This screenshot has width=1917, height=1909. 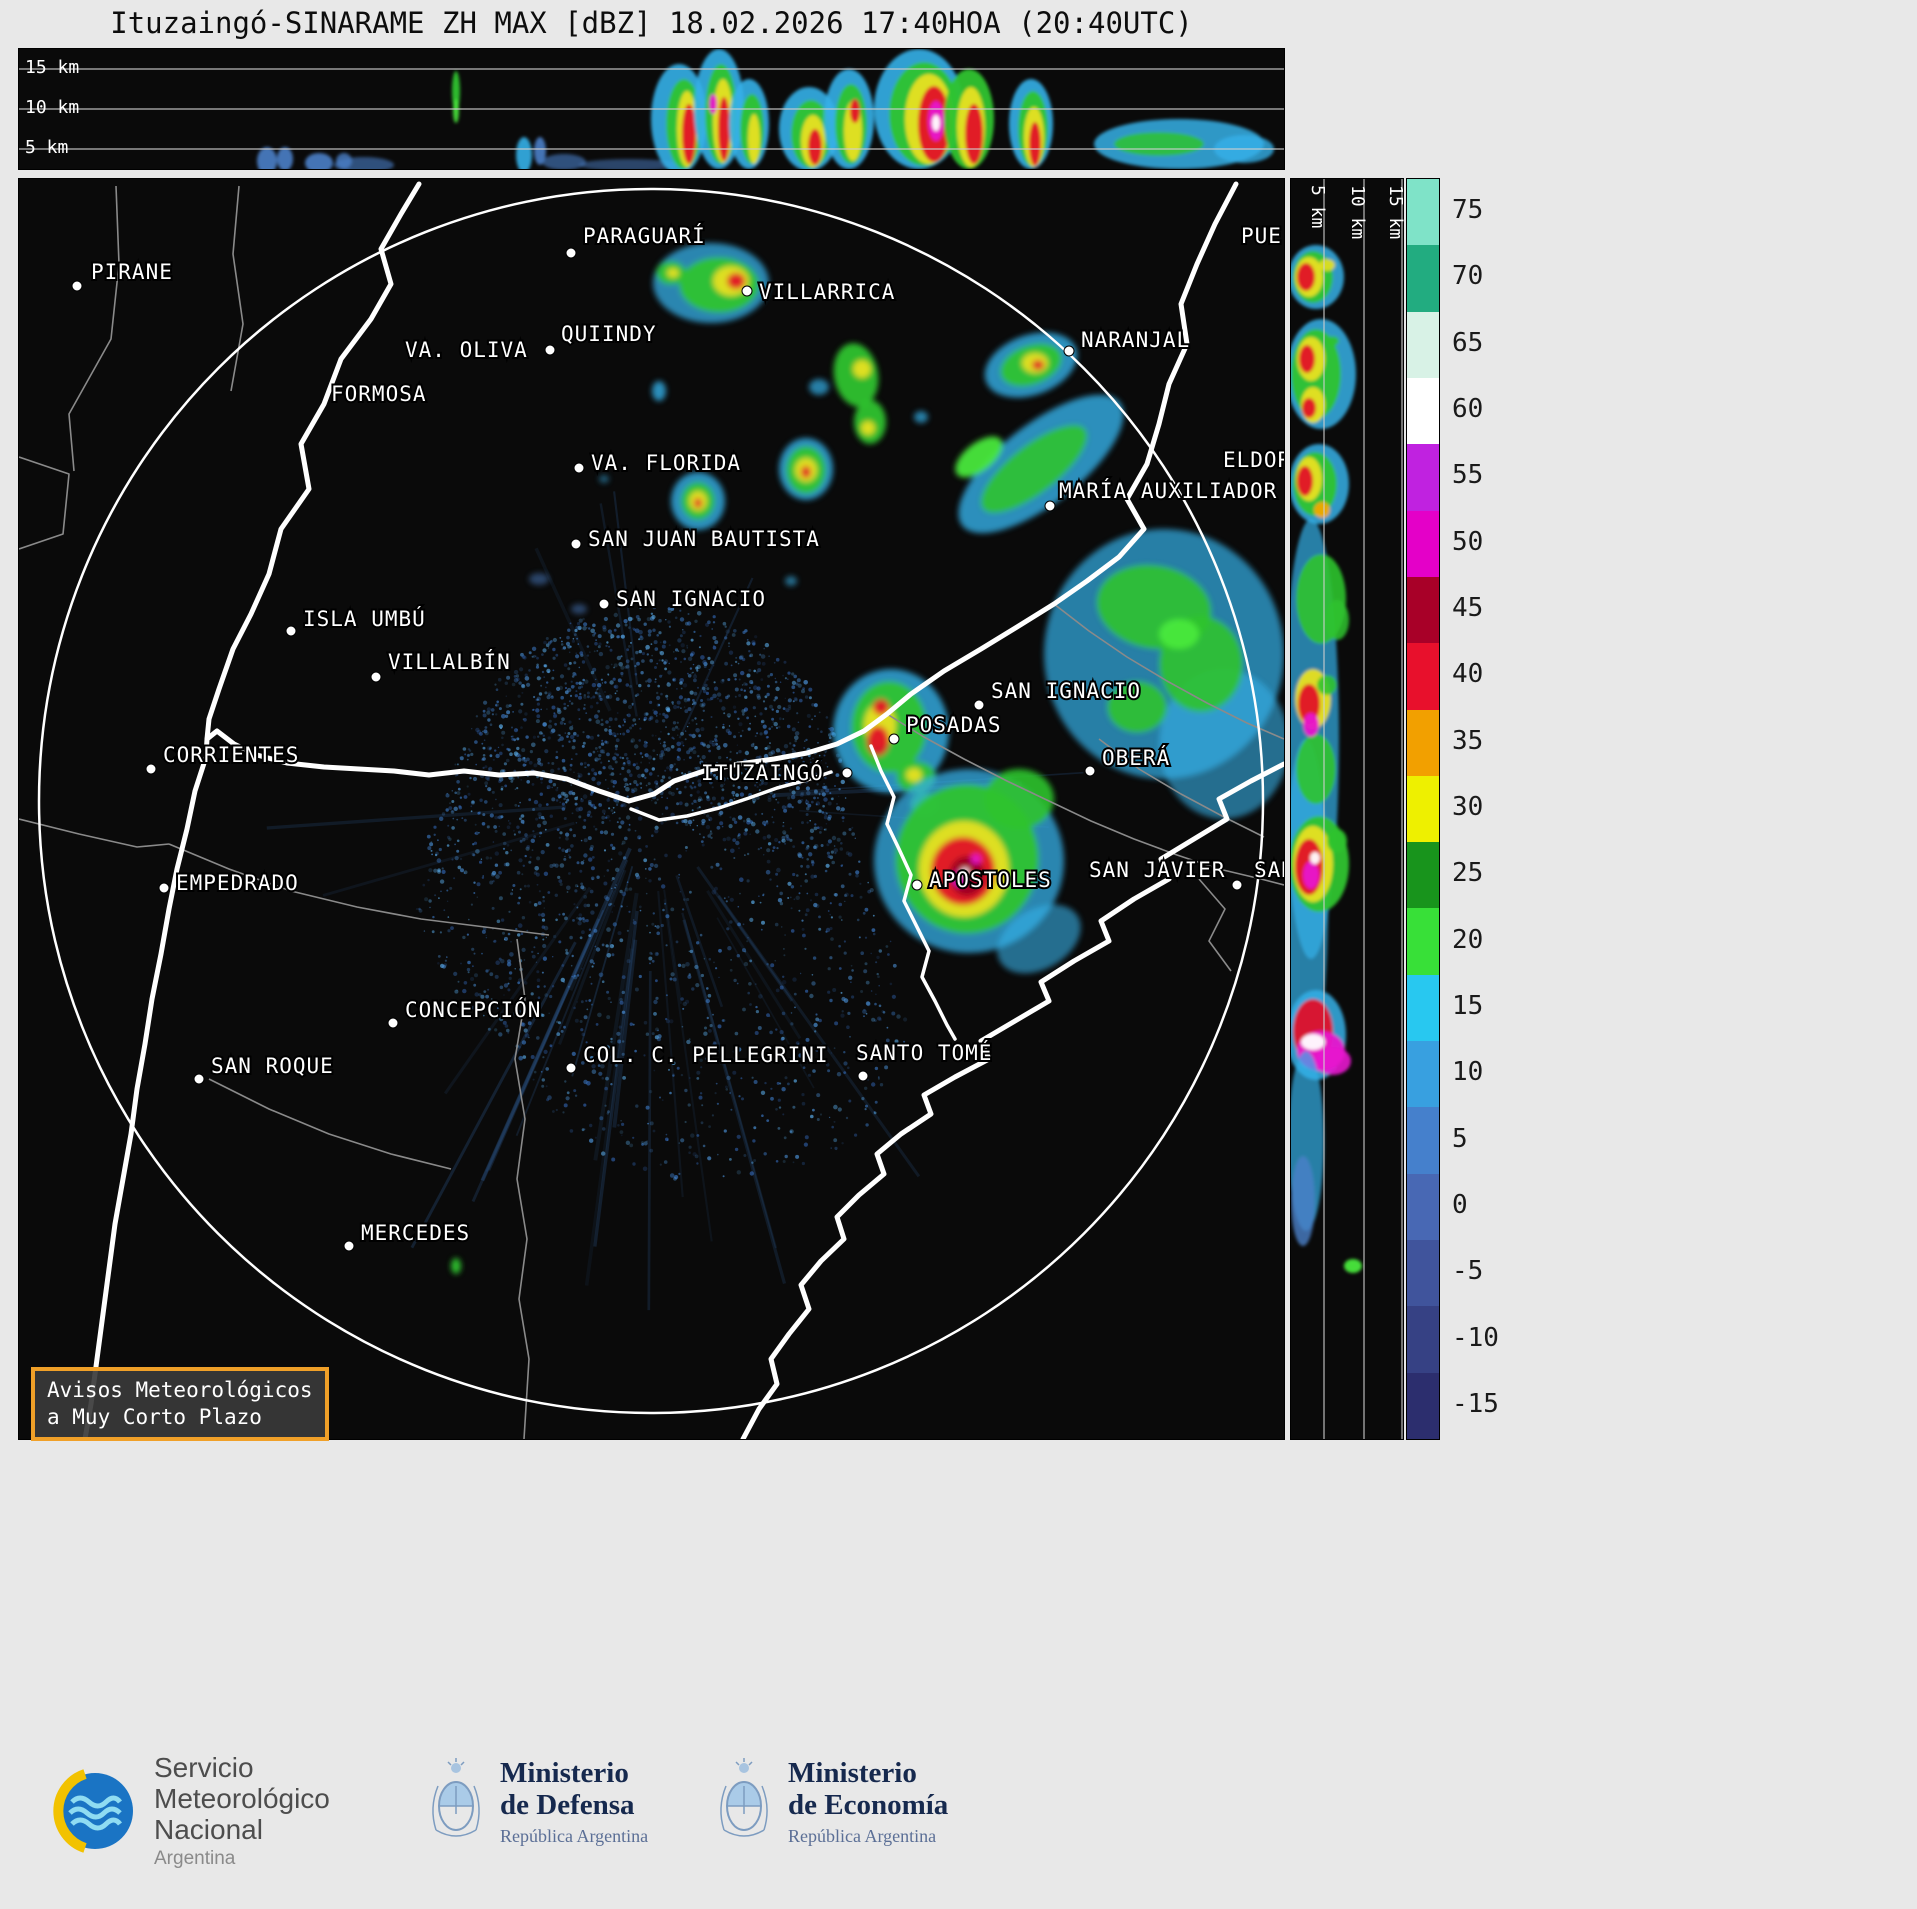 What do you see at coordinates (592, 957) in the screenshot?
I see `clutter-streak` at bounding box center [592, 957].